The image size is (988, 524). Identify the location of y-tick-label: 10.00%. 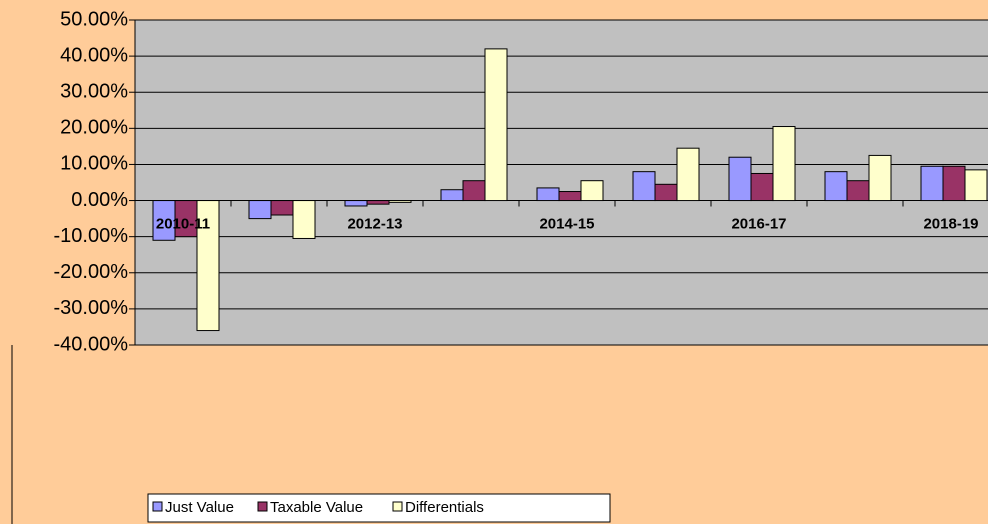
(94, 164).